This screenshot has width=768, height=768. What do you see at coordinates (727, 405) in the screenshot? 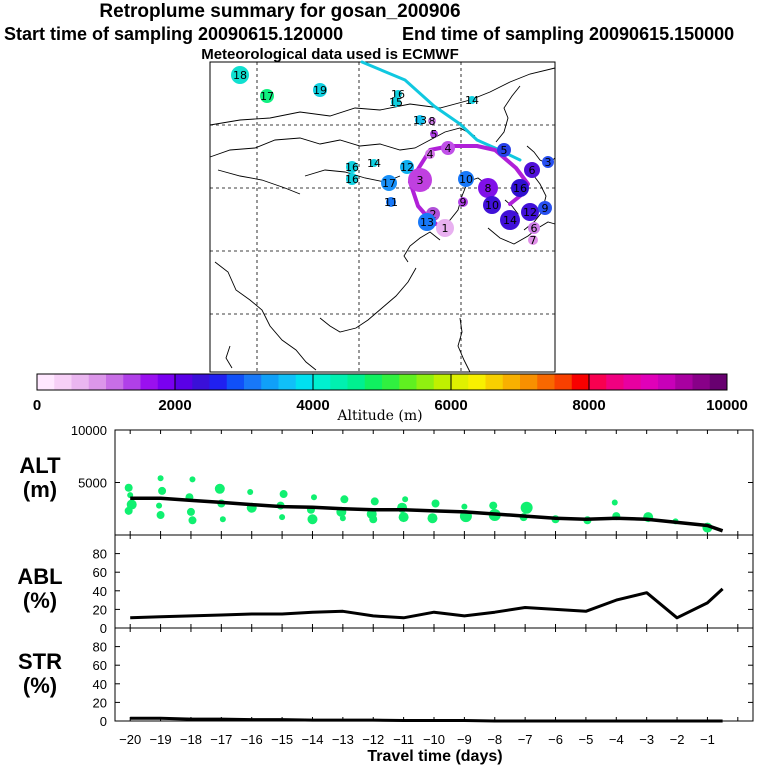
I see `colorbar-tick-label: 10000` at bounding box center [727, 405].